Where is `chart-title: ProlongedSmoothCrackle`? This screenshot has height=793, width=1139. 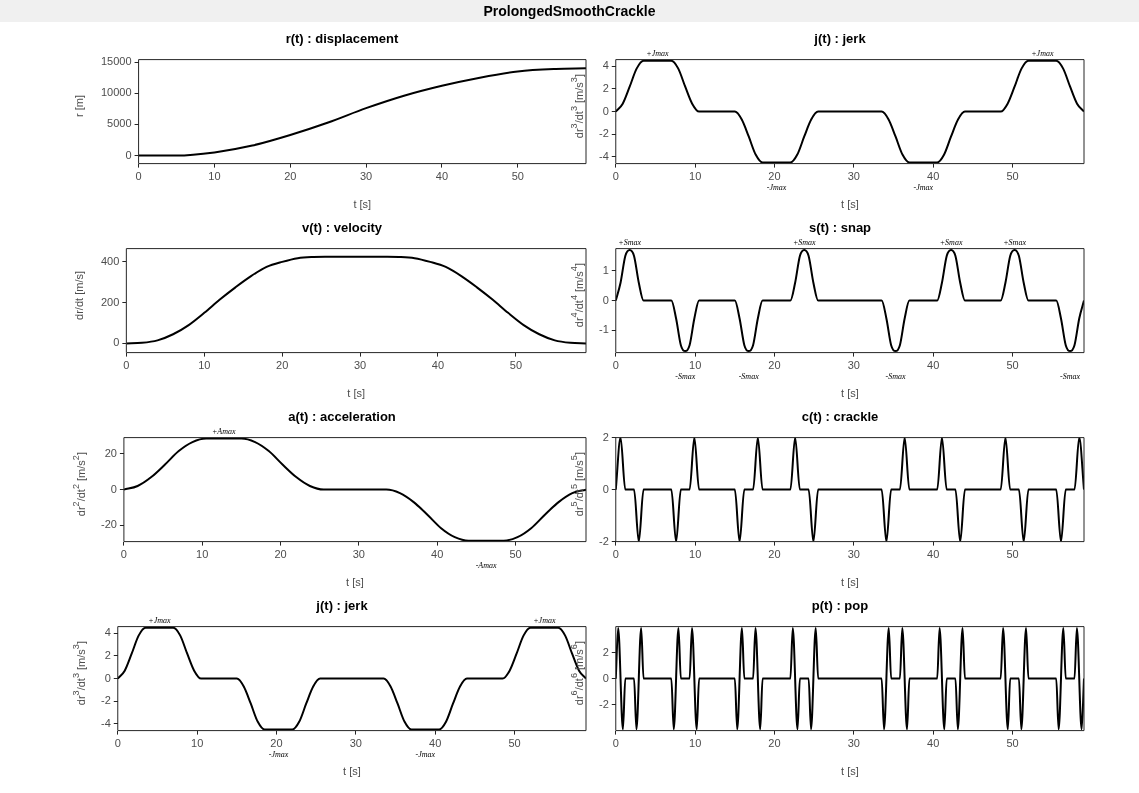 chart-title: ProlongedSmoothCrackle is located at coordinates (569, 11).